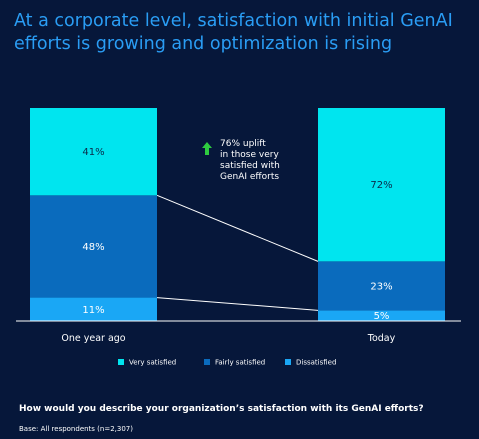 This screenshot has width=479, height=439. I want to click on data-label: 5%, so click(382, 316).